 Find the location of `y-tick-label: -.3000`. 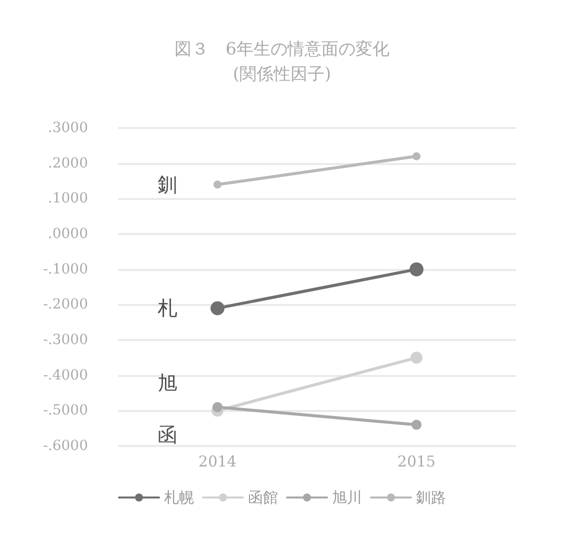

y-tick-label: -.3000 is located at coordinates (65, 340).